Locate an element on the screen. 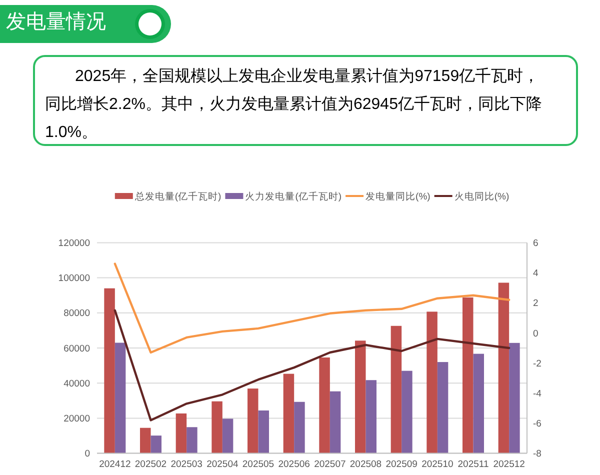  y-tick-label: 40000 is located at coordinates (77, 384).